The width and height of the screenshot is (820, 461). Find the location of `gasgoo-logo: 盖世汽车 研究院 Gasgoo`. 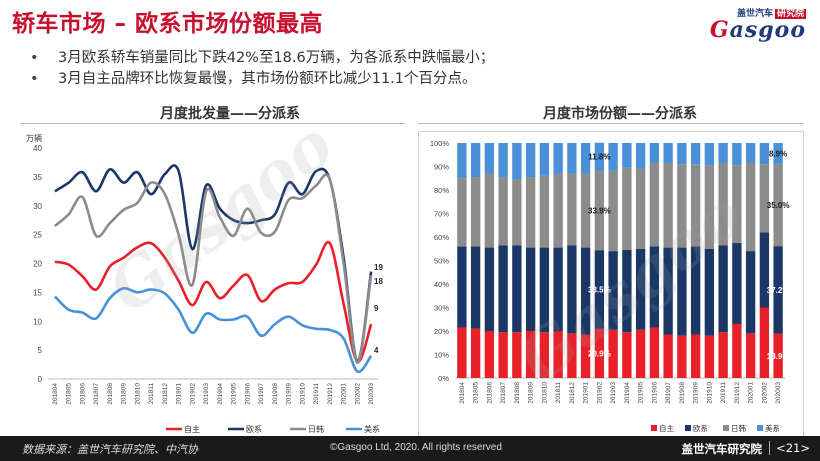

gasgoo-logo: 盖世汽车 研究院 Gasgoo is located at coordinates (758, 24).